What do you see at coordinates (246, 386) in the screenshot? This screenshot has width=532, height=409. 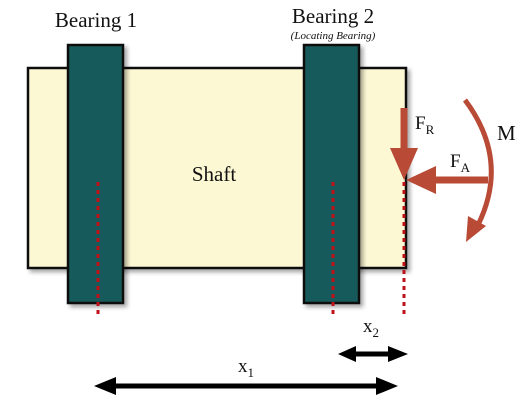 I see `x1-dimension-arrow` at bounding box center [246, 386].